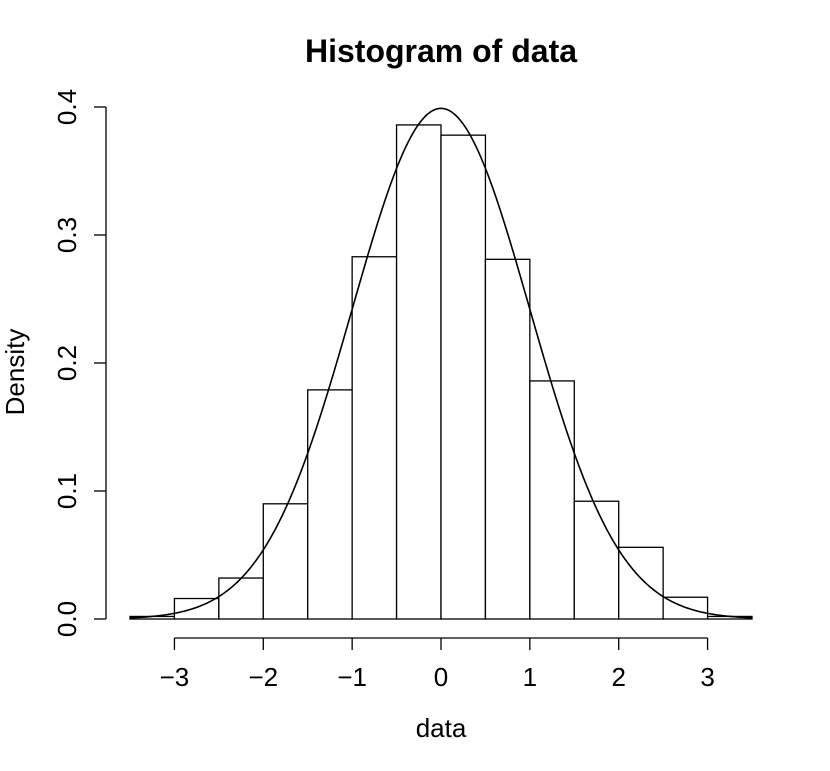  What do you see at coordinates (175, 677) in the screenshot?
I see `x-tick-label: −3` at bounding box center [175, 677].